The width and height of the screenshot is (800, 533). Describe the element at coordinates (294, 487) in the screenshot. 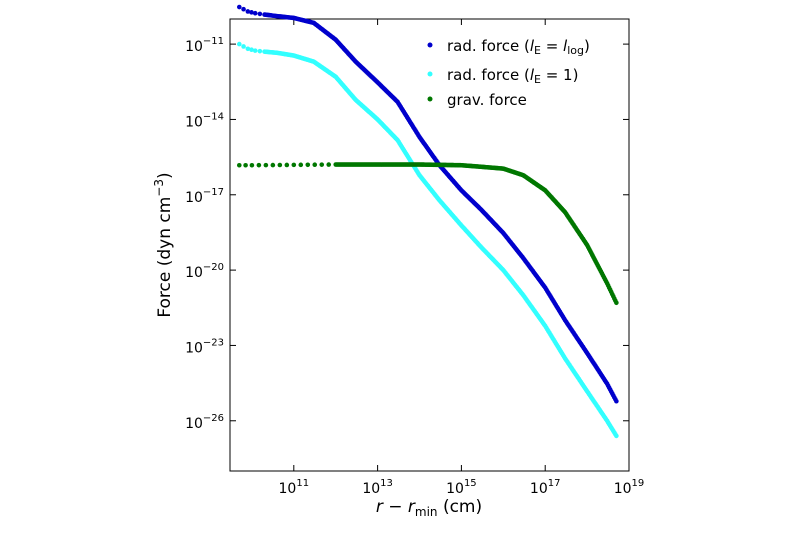

I see `x-tick-label-0: 1011` at that location.